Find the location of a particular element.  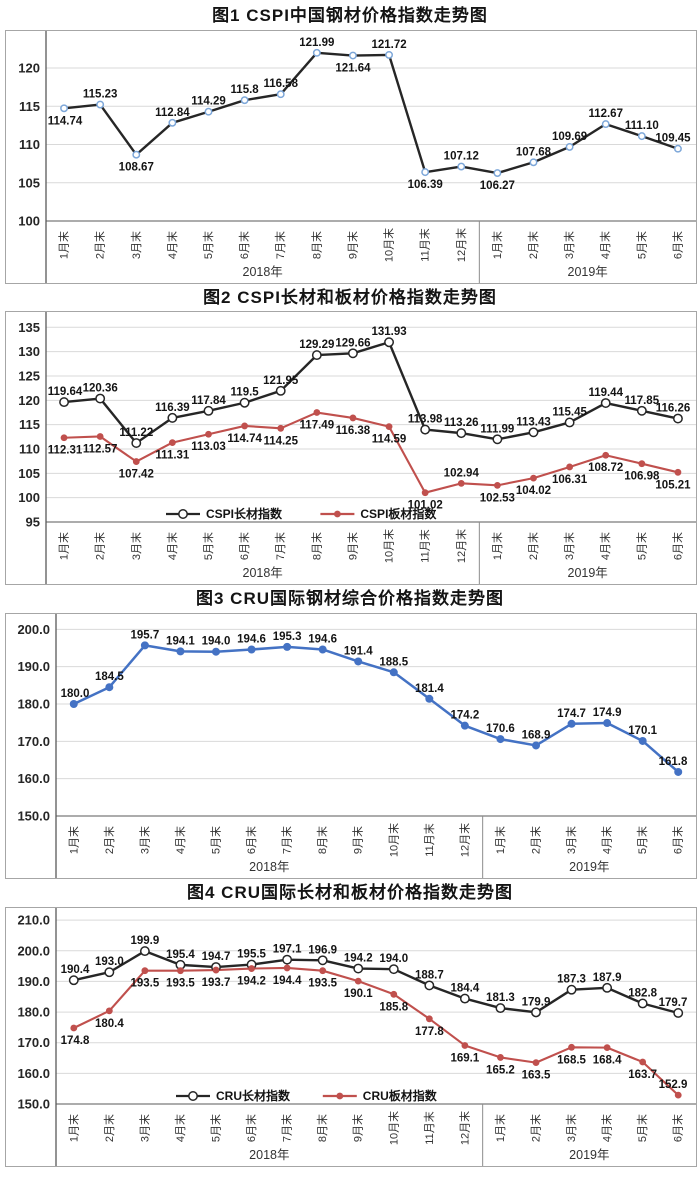

svg-text: 170.1 is located at coordinates (642, 731).